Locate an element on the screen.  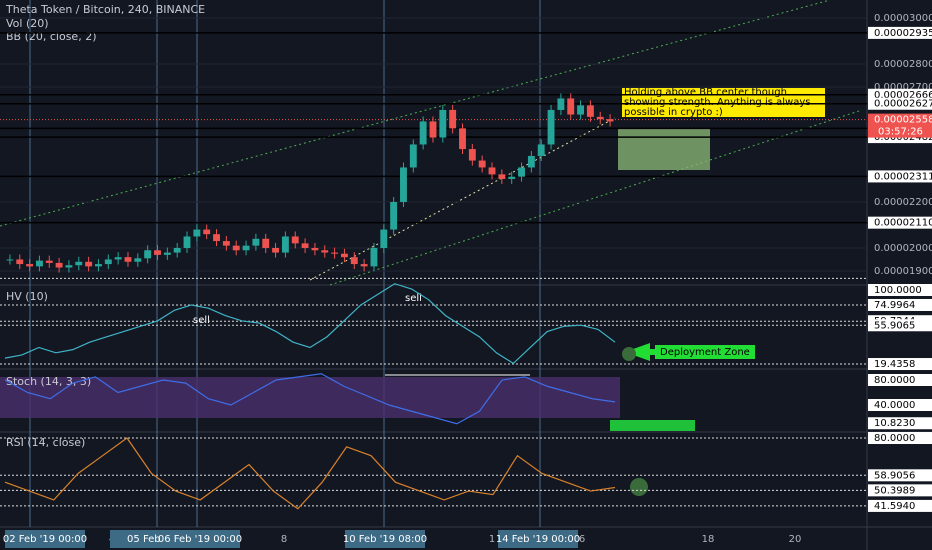
note-box is located at coordinates (723, 102).